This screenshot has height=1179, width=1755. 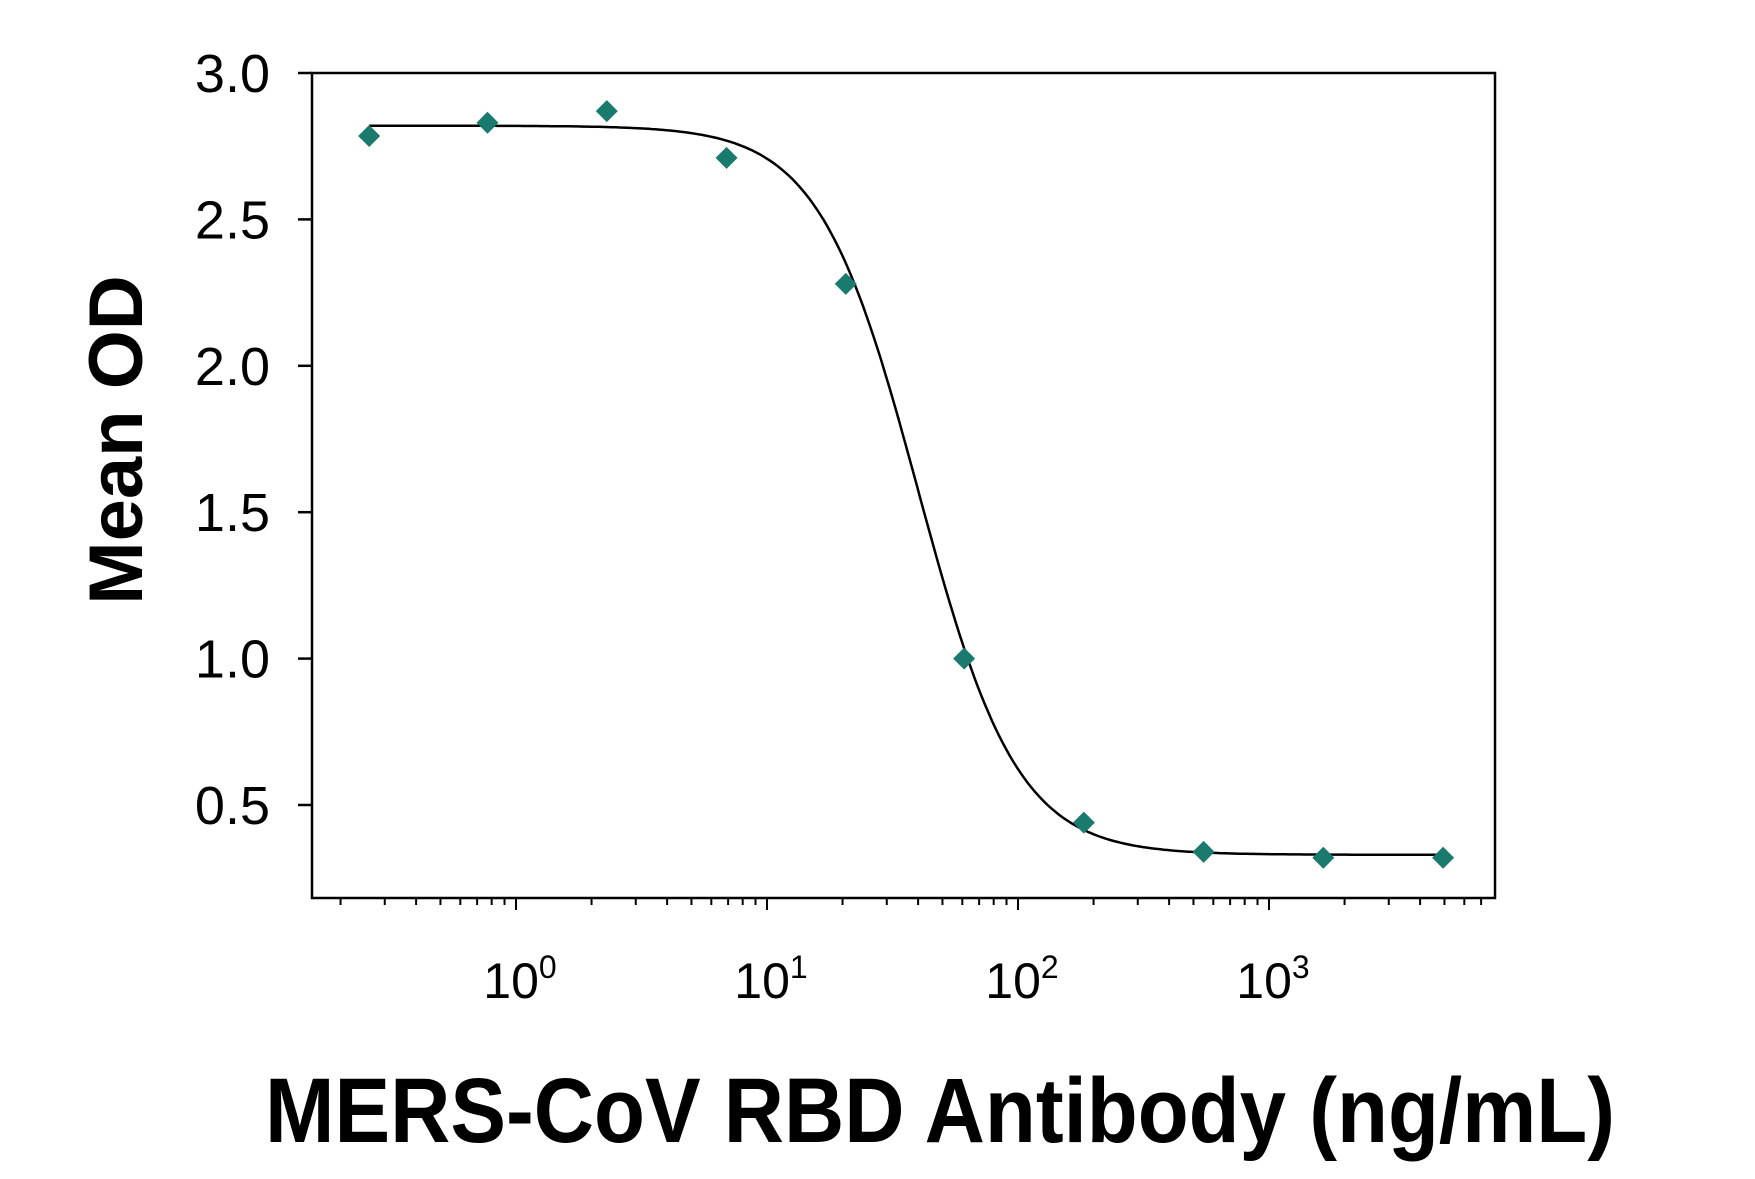 What do you see at coordinates (232, 513) in the screenshot?
I see `y-tick-label: 1.5` at bounding box center [232, 513].